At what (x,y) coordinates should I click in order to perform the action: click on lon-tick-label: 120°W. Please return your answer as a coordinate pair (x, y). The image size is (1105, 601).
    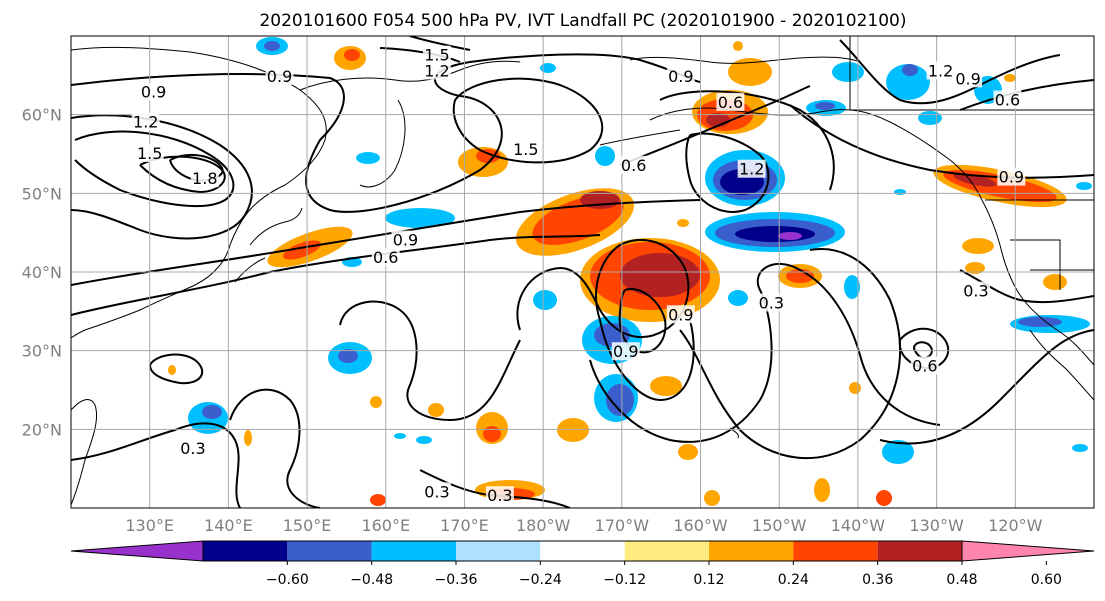
    Looking at the image, I should click on (1015, 525).